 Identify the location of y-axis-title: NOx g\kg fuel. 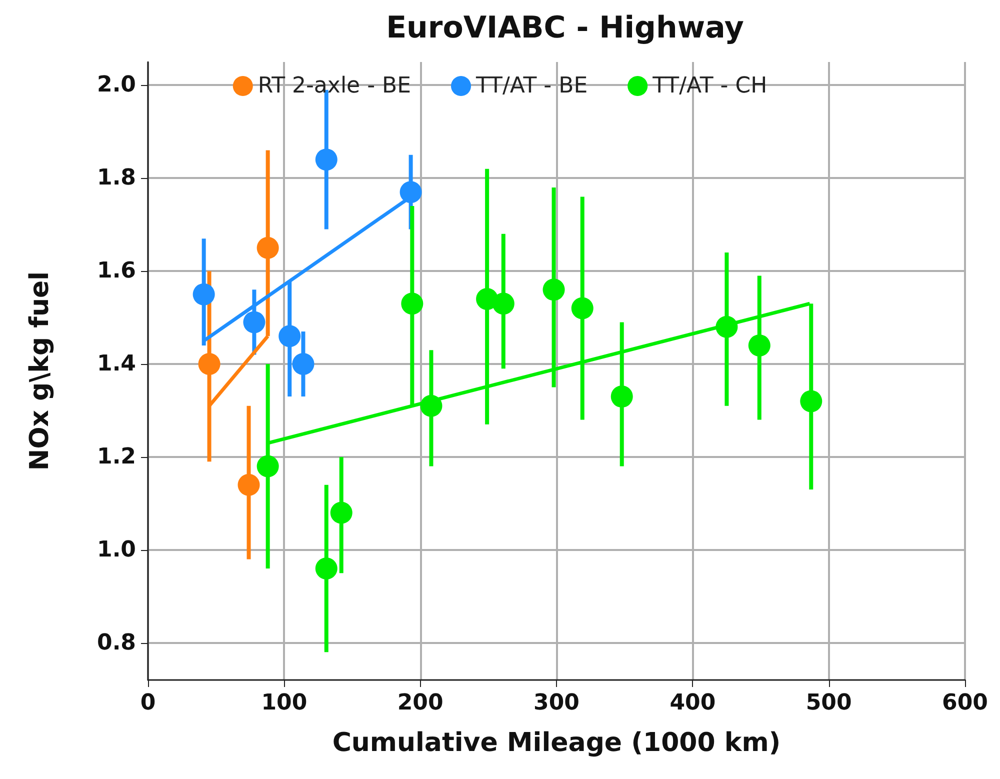
(40, 371).